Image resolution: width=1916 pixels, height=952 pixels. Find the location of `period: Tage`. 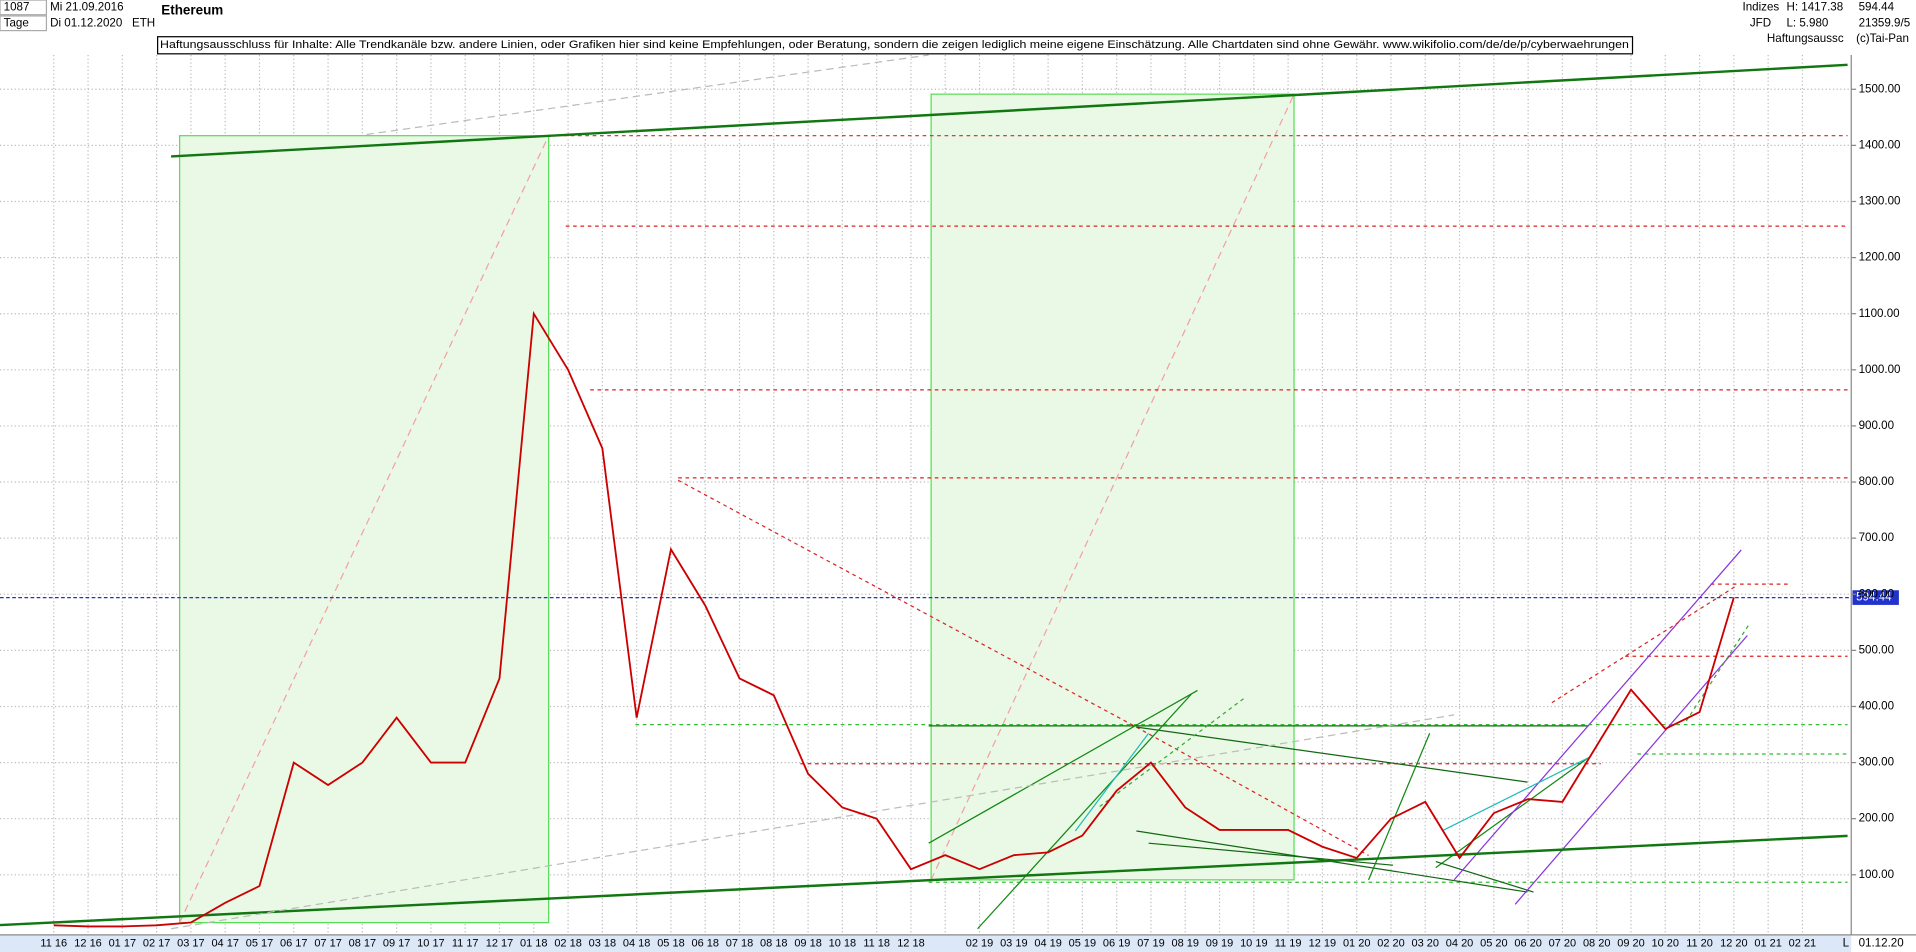

period: Tage is located at coordinates (16, 22).